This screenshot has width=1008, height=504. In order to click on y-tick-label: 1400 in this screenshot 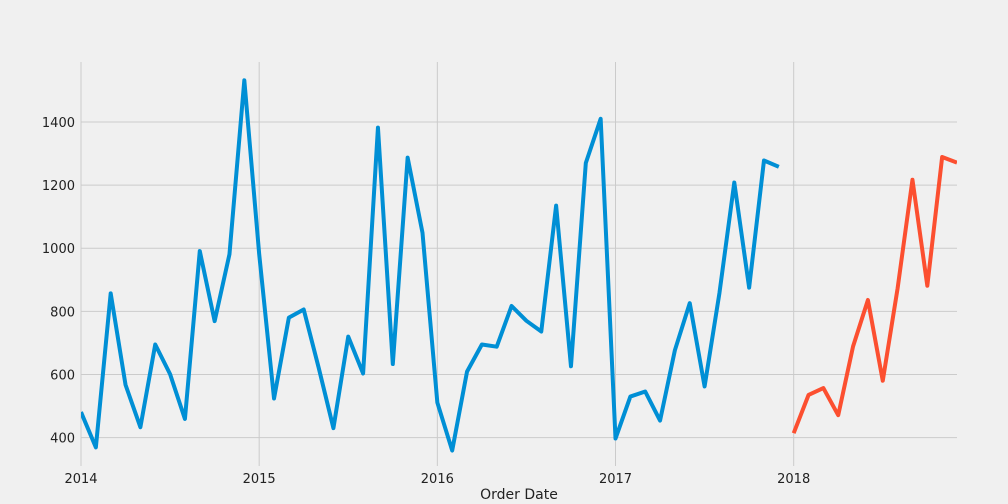, I will do `click(58, 123)`.